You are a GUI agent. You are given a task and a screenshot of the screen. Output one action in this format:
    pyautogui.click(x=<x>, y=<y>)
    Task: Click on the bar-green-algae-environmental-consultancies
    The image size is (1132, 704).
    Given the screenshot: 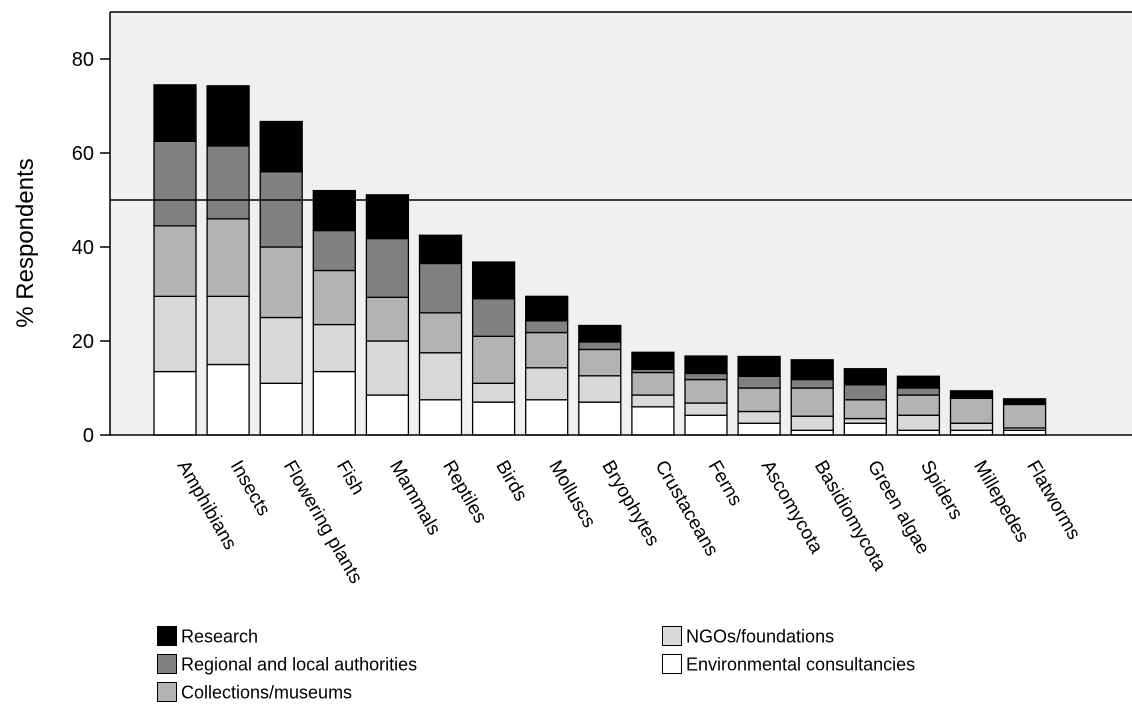 What is the action you would take?
    pyautogui.click(x=865, y=429)
    